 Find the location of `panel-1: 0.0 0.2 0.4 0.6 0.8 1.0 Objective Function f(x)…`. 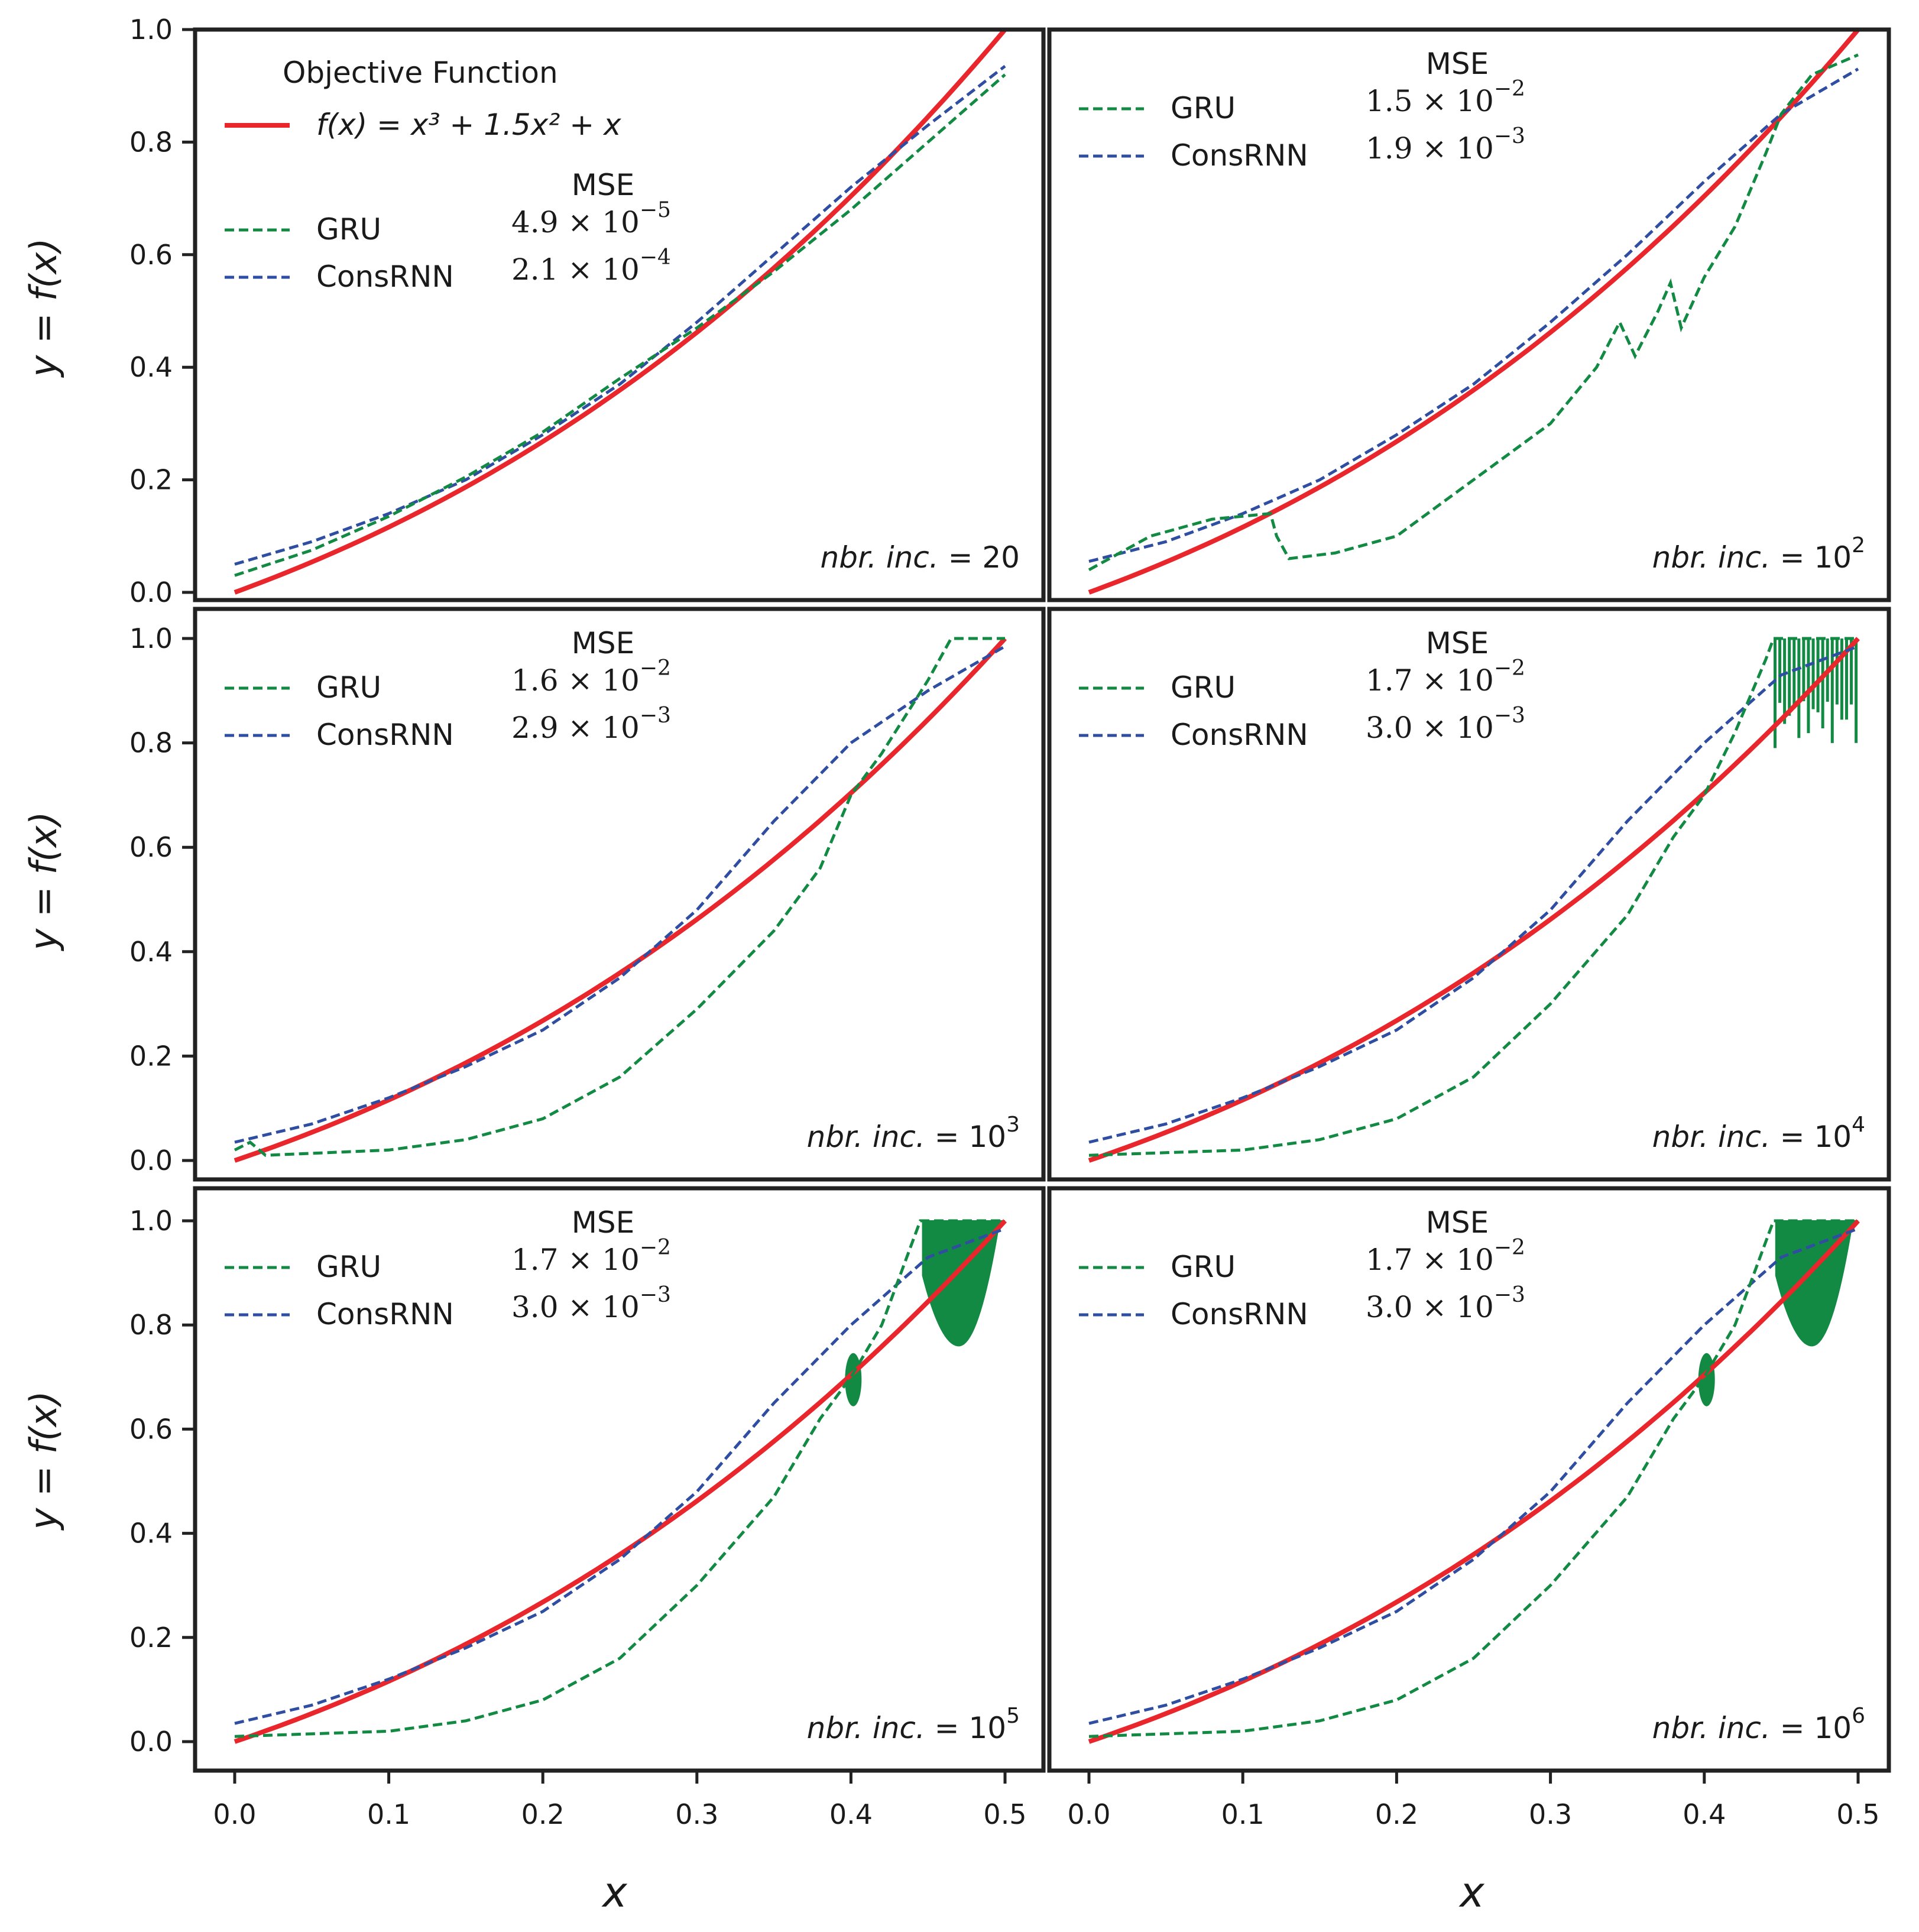

panel-1: 0.0 0.2 0.4 0.6 0.8 1.0 Objective Function f(x)… is located at coordinates (587, 311).